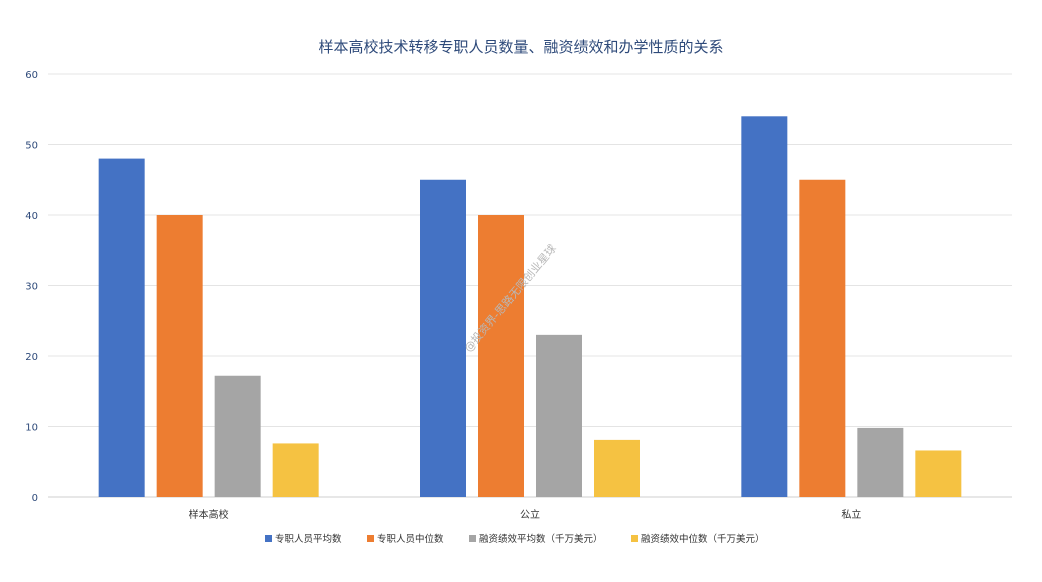 Image resolution: width=1042 pixels, height=582 pixels. Describe the element at coordinates (541, 539) in the screenshot. I see `legend-label: 融资绩效平均数（千万美元）` at that location.